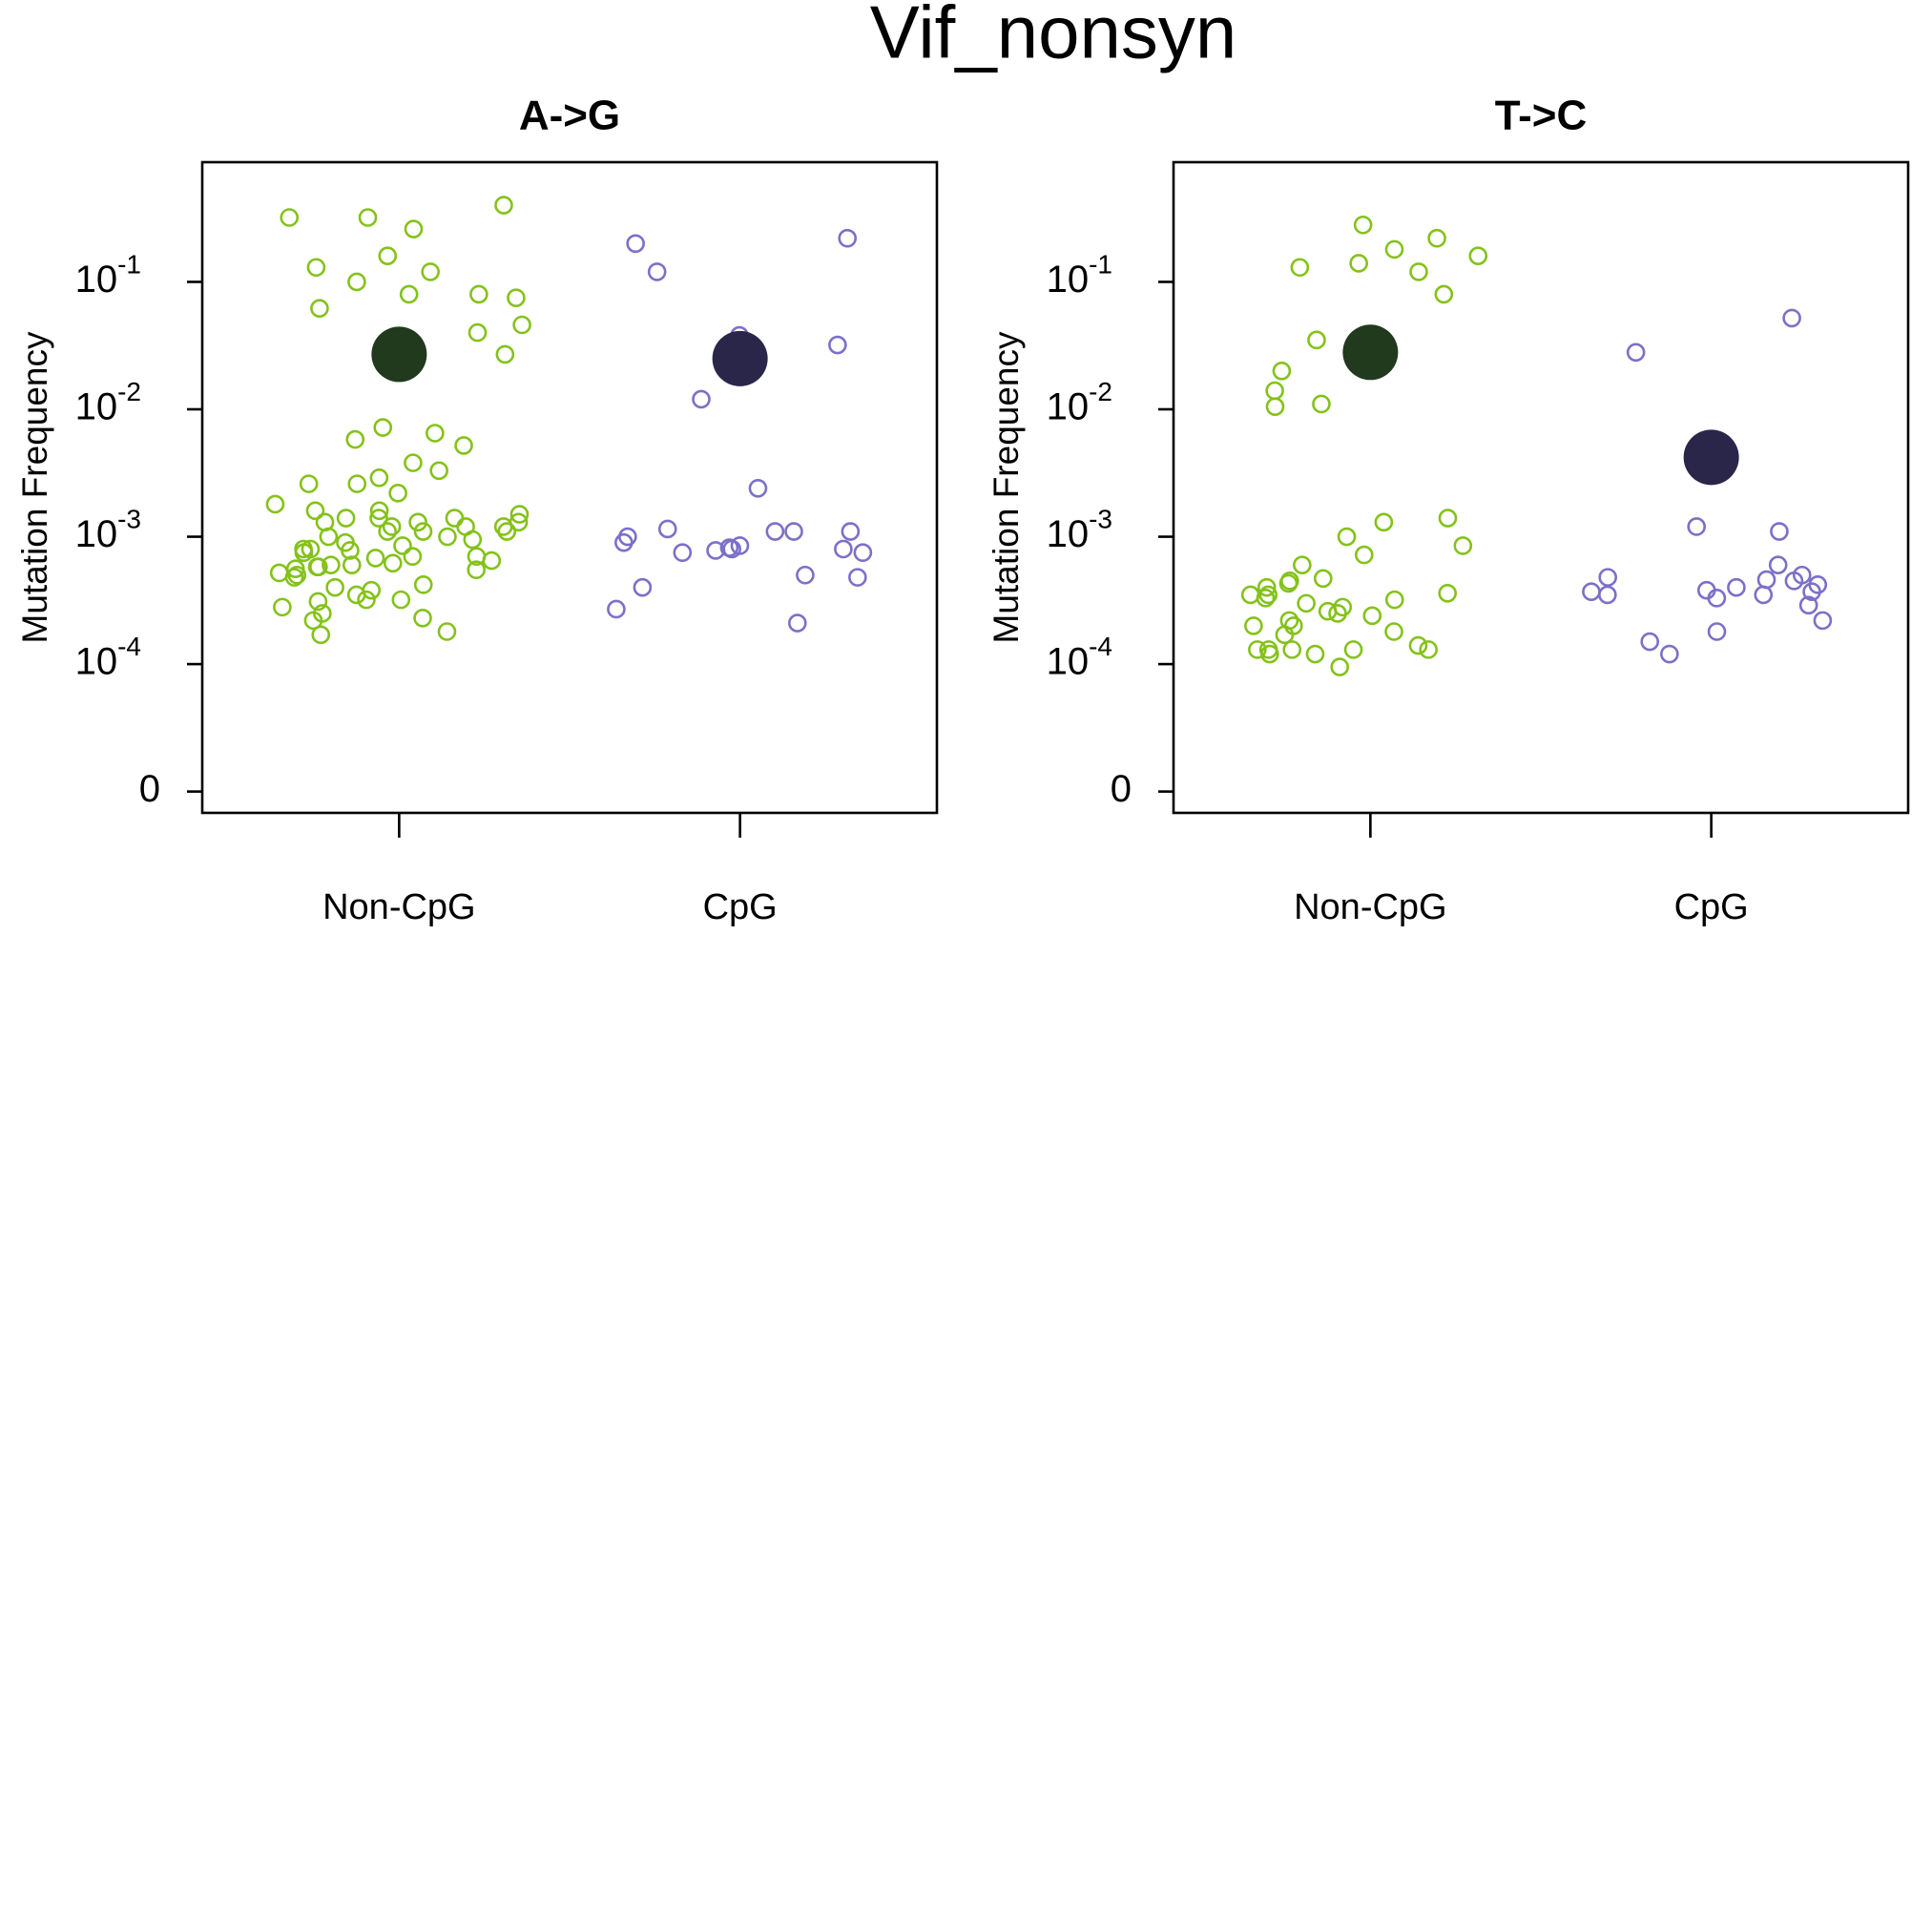  What do you see at coordinates (108, 402) in the screenshot?
I see `y-tick-label: 10⁻²` at bounding box center [108, 402].